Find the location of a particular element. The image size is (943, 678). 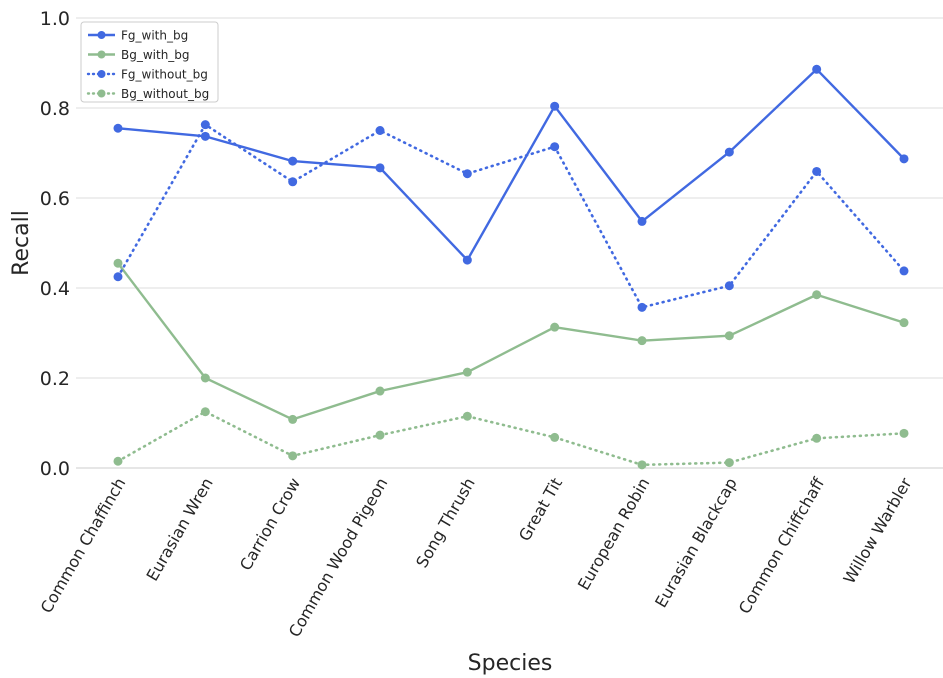

x-tick-label: Common Chaffinch is located at coordinates (83, 546).